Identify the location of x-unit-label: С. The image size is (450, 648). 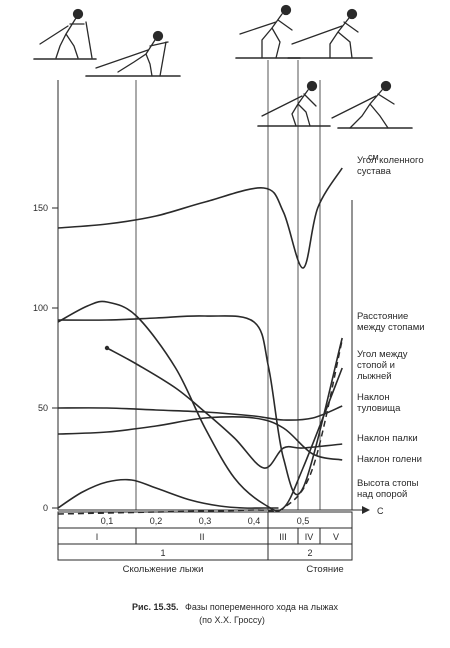
(380, 511).